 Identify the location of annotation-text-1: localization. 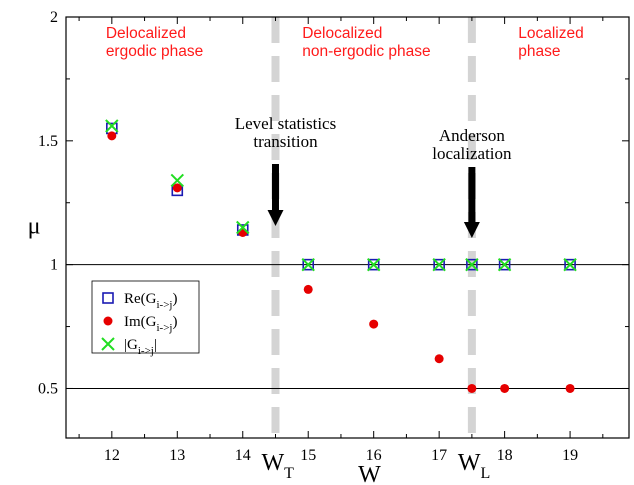
(472, 153).